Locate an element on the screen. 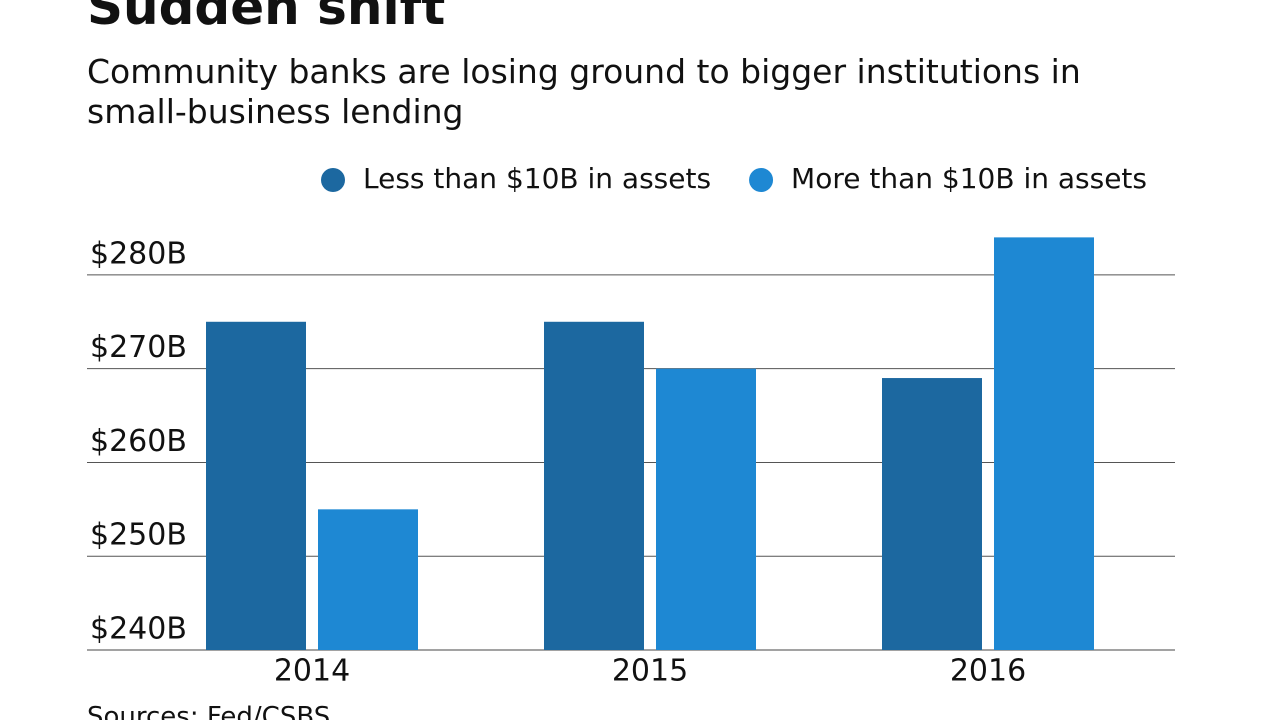 The image size is (1280, 720). y-tick-label: $280B is located at coordinates (138, 253).